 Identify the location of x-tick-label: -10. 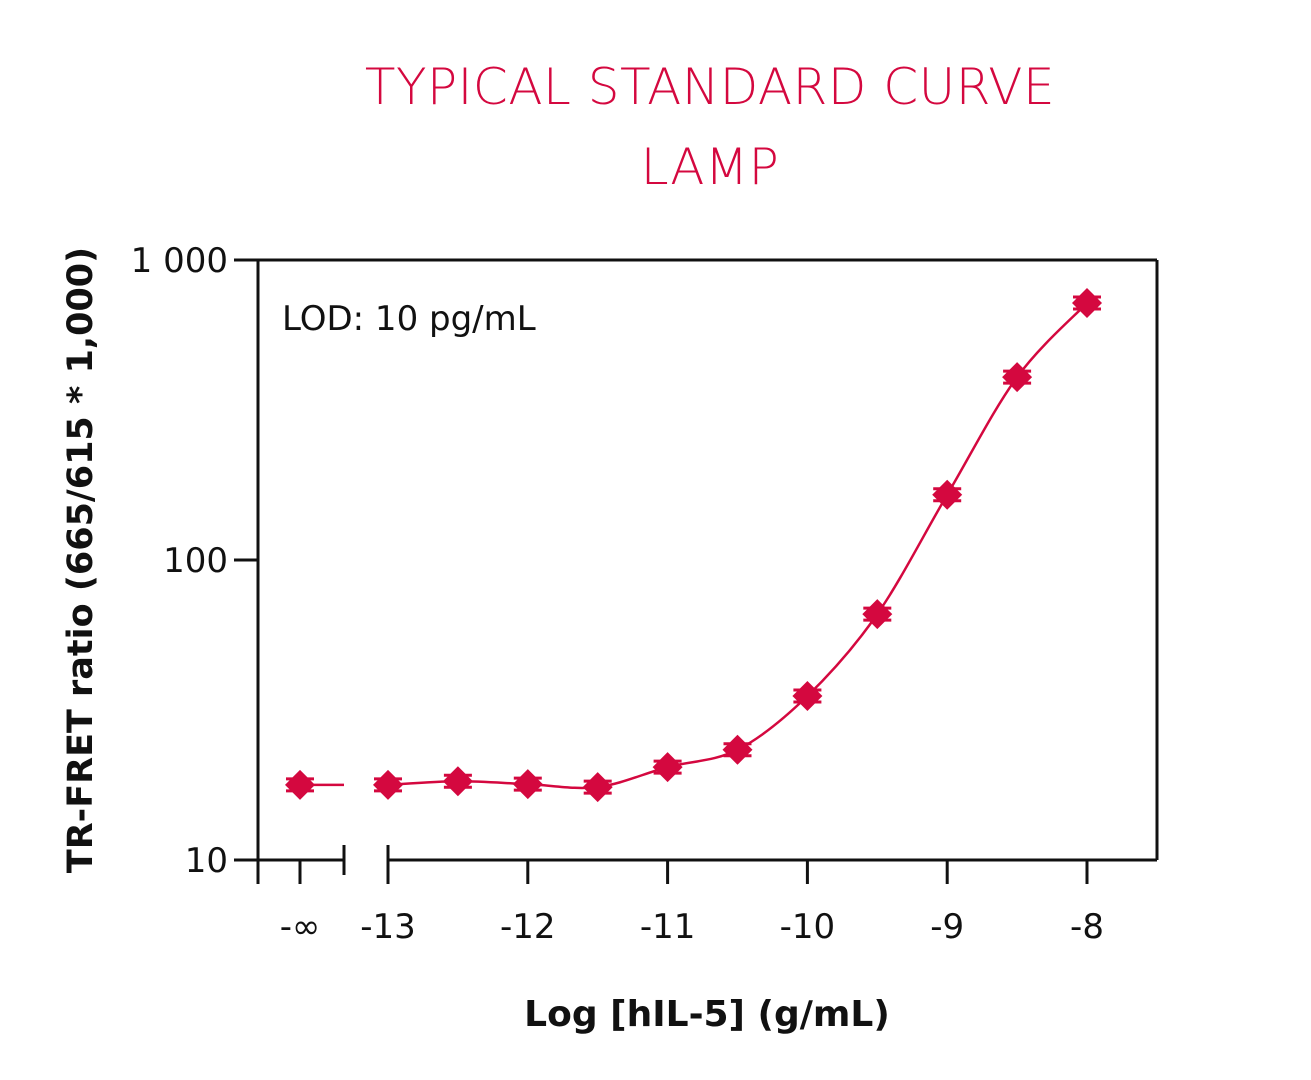
(808, 927).